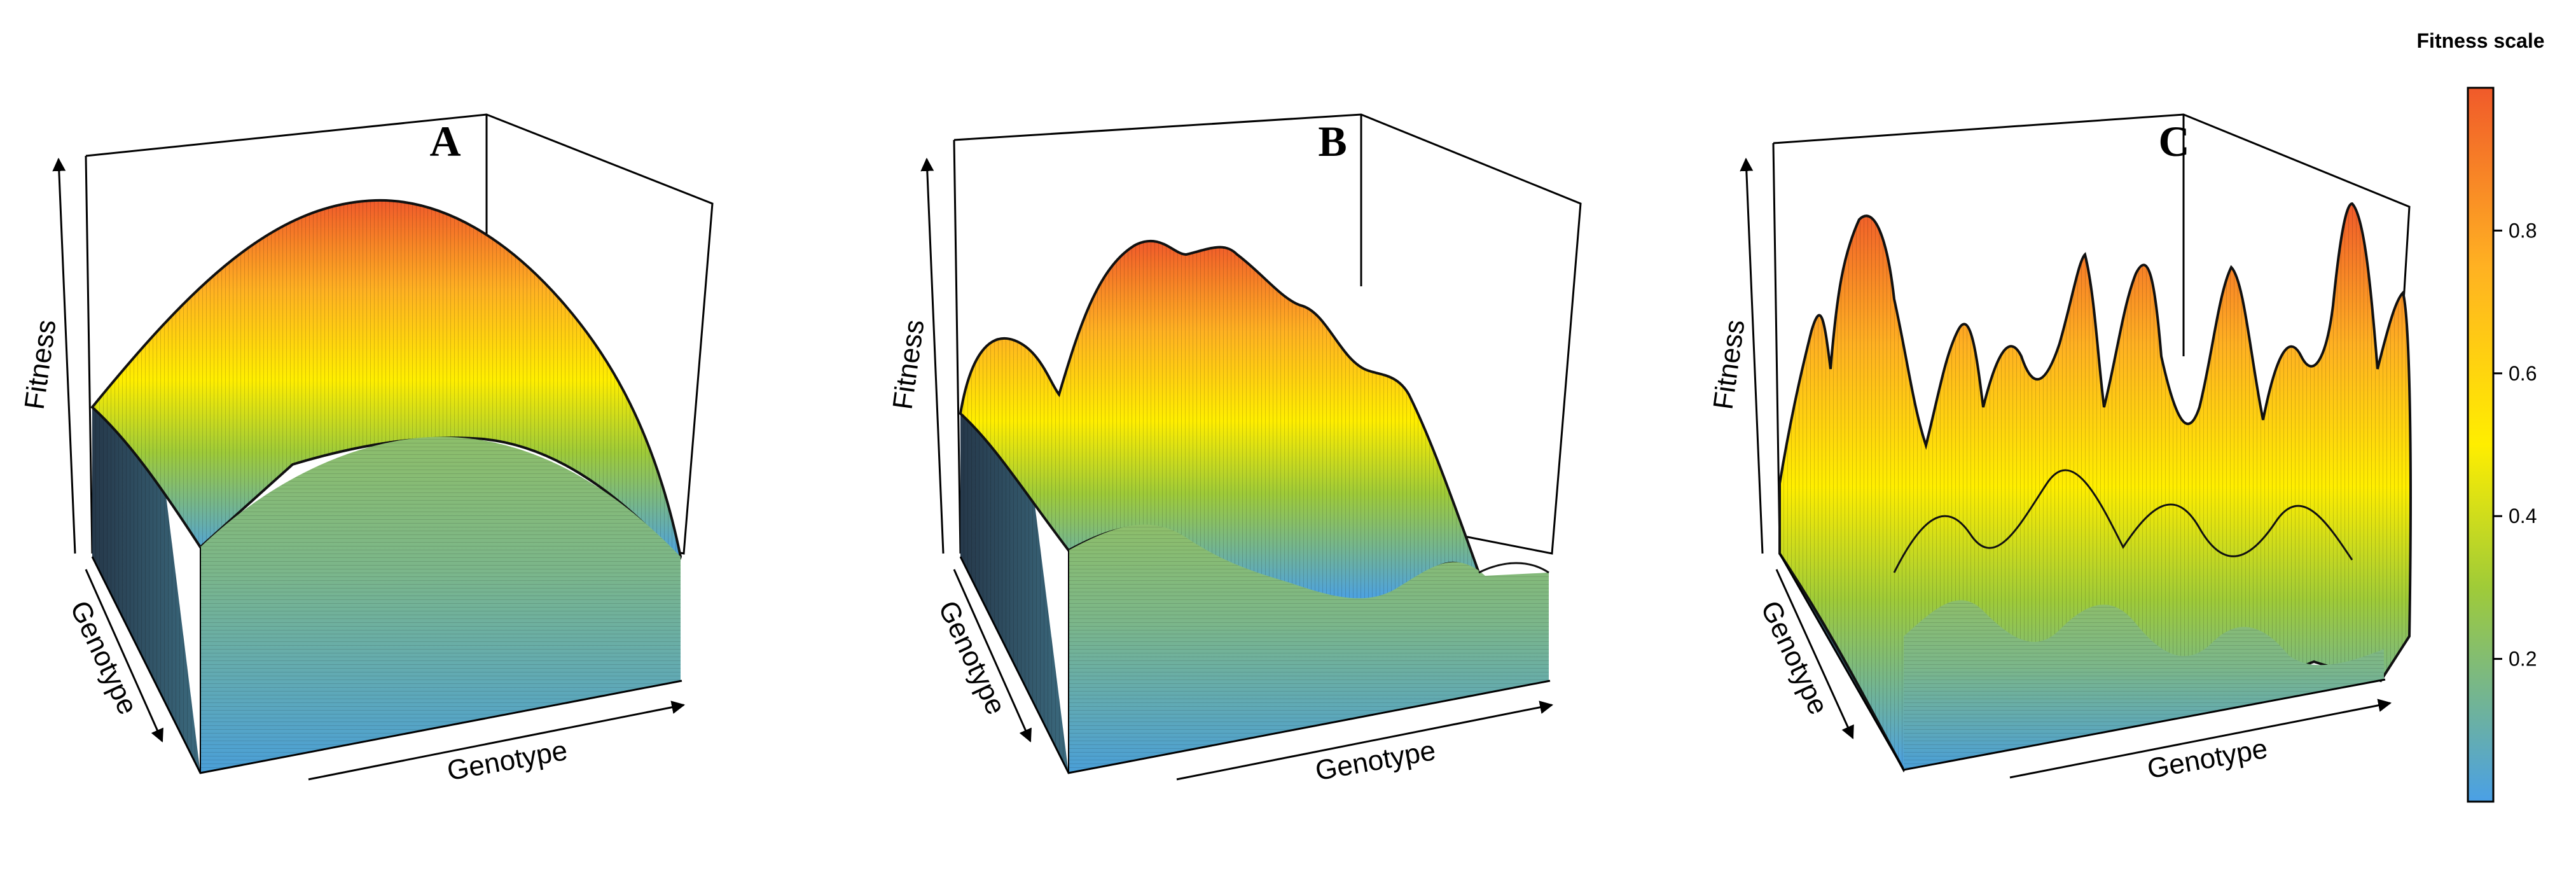 The image size is (2576, 878). What do you see at coordinates (2082, 662) in the screenshot?
I see `box-front-edges` at bounding box center [2082, 662].